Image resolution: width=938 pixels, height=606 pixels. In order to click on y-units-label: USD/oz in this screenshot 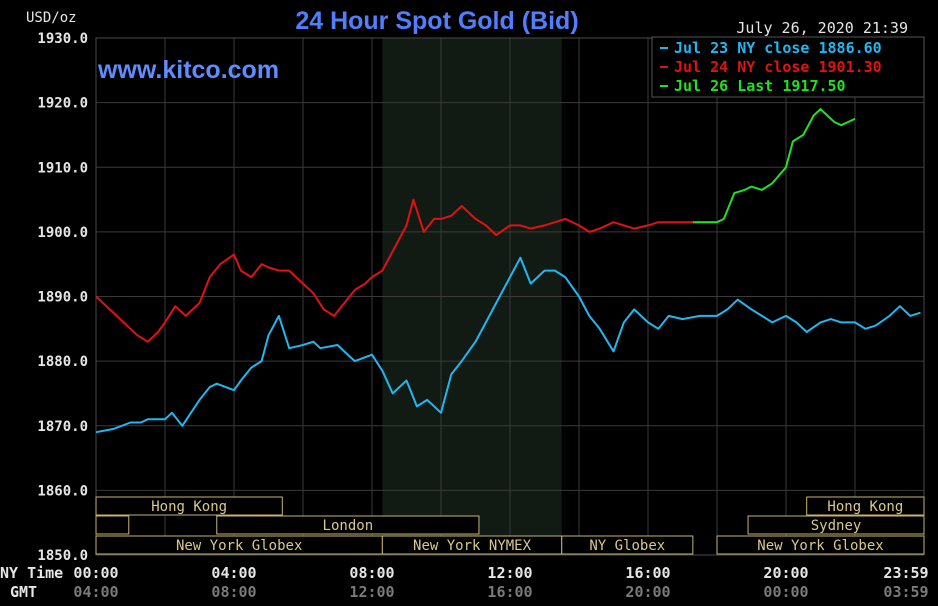, I will do `click(51, 18)`.